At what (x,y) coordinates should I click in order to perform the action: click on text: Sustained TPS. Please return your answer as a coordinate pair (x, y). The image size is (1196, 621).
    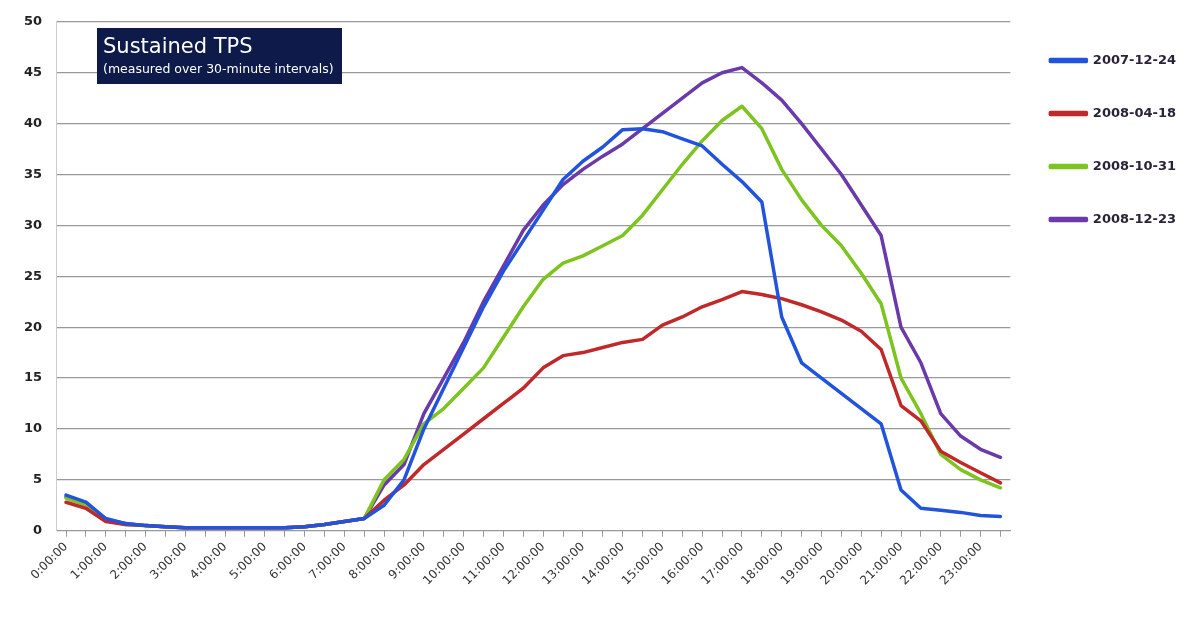
    Looking at the image, I should click on (178, 46).